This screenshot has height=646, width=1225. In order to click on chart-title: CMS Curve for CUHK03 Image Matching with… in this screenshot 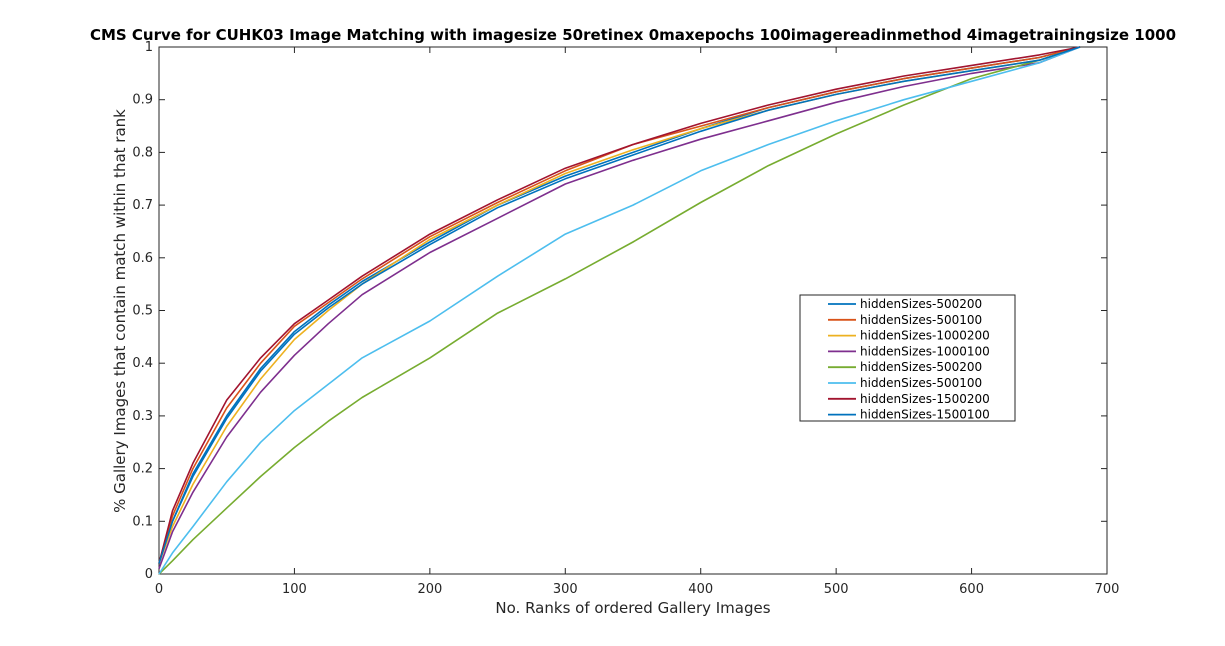, I will do `click(633, 35)`.